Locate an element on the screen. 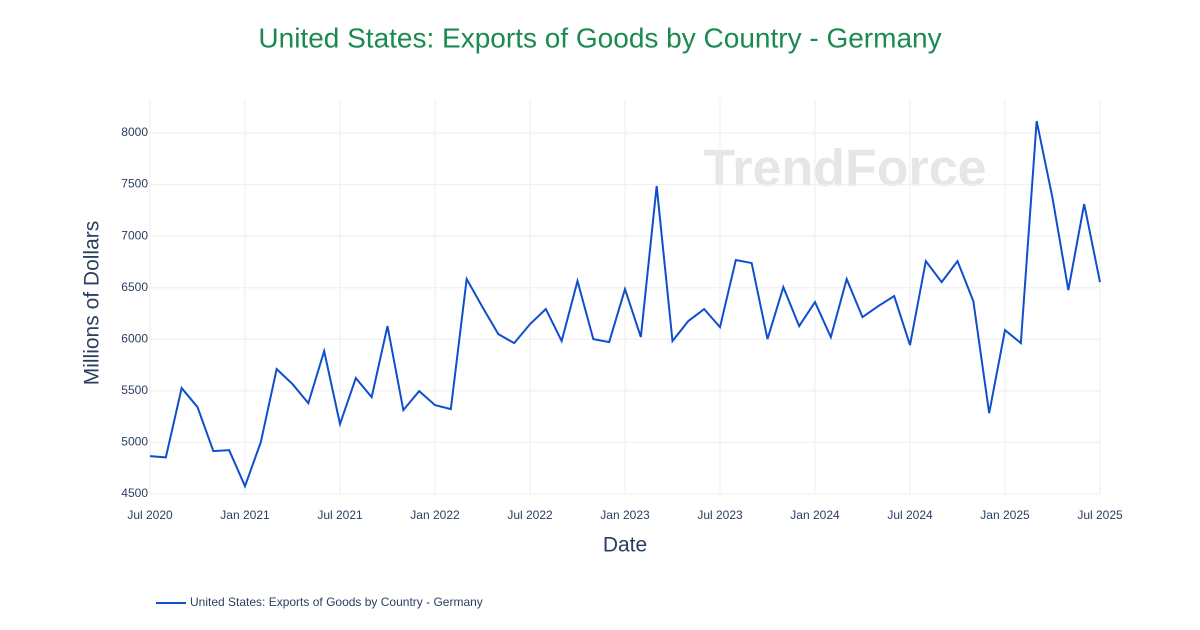 The height and width of the screenshot is (630, 1200). x-tick-label: Jul 2020 is located at coordinates (150, 515).